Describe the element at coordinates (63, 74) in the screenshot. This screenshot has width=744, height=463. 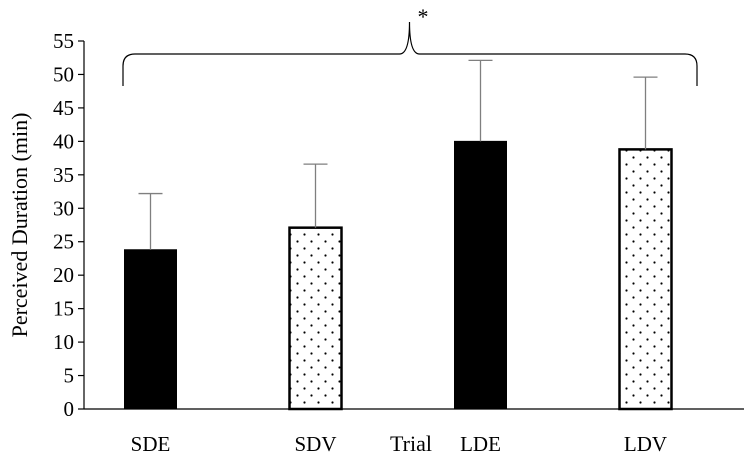
I see `y-tick-label: 50` at that location.